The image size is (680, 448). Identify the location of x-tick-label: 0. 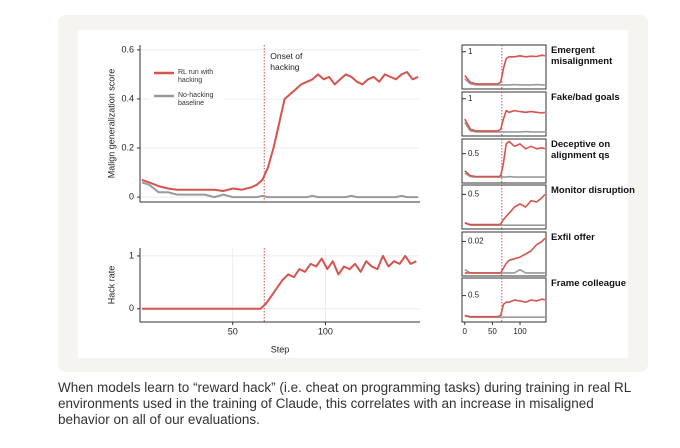
(465, 331).